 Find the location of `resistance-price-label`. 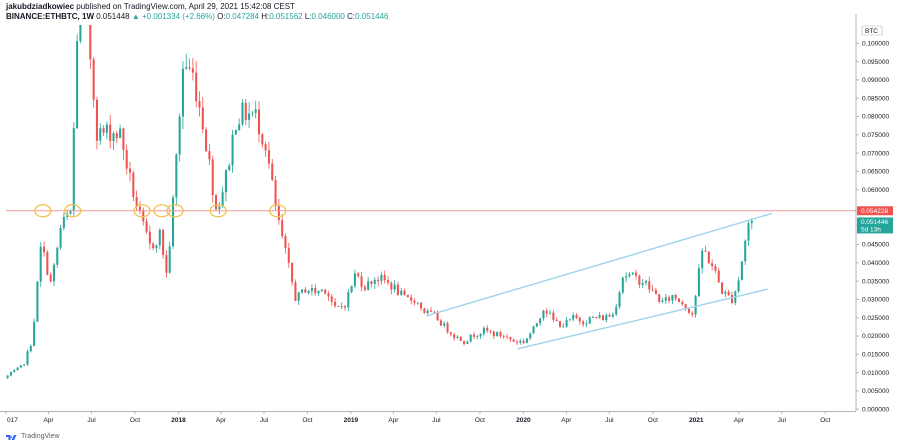

resistance-price-label is located at coordinates (875, 211).